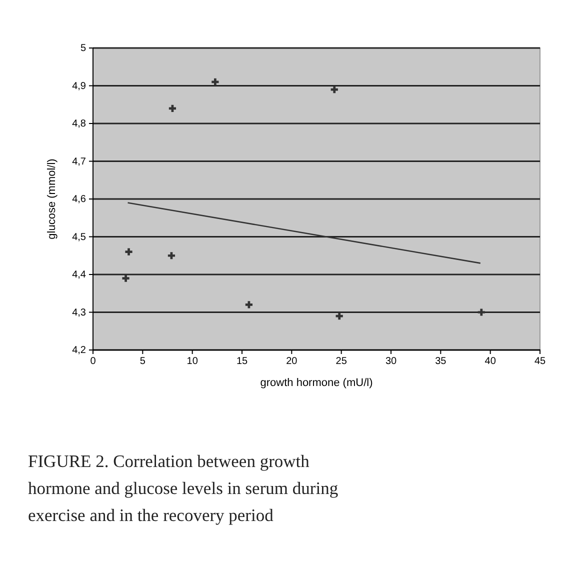  Describe the element at coordinates (79, 124) in the screenshot. I see `y-tick-label: 4,8` at that location.